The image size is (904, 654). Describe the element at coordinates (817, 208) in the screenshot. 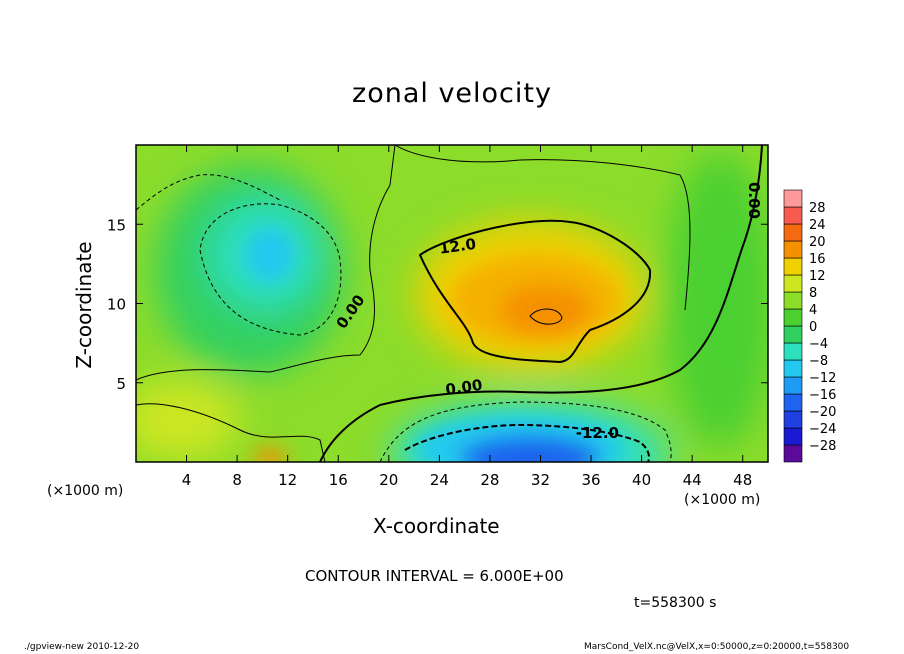

I see `colorbar-tick-label: 28` at that location.